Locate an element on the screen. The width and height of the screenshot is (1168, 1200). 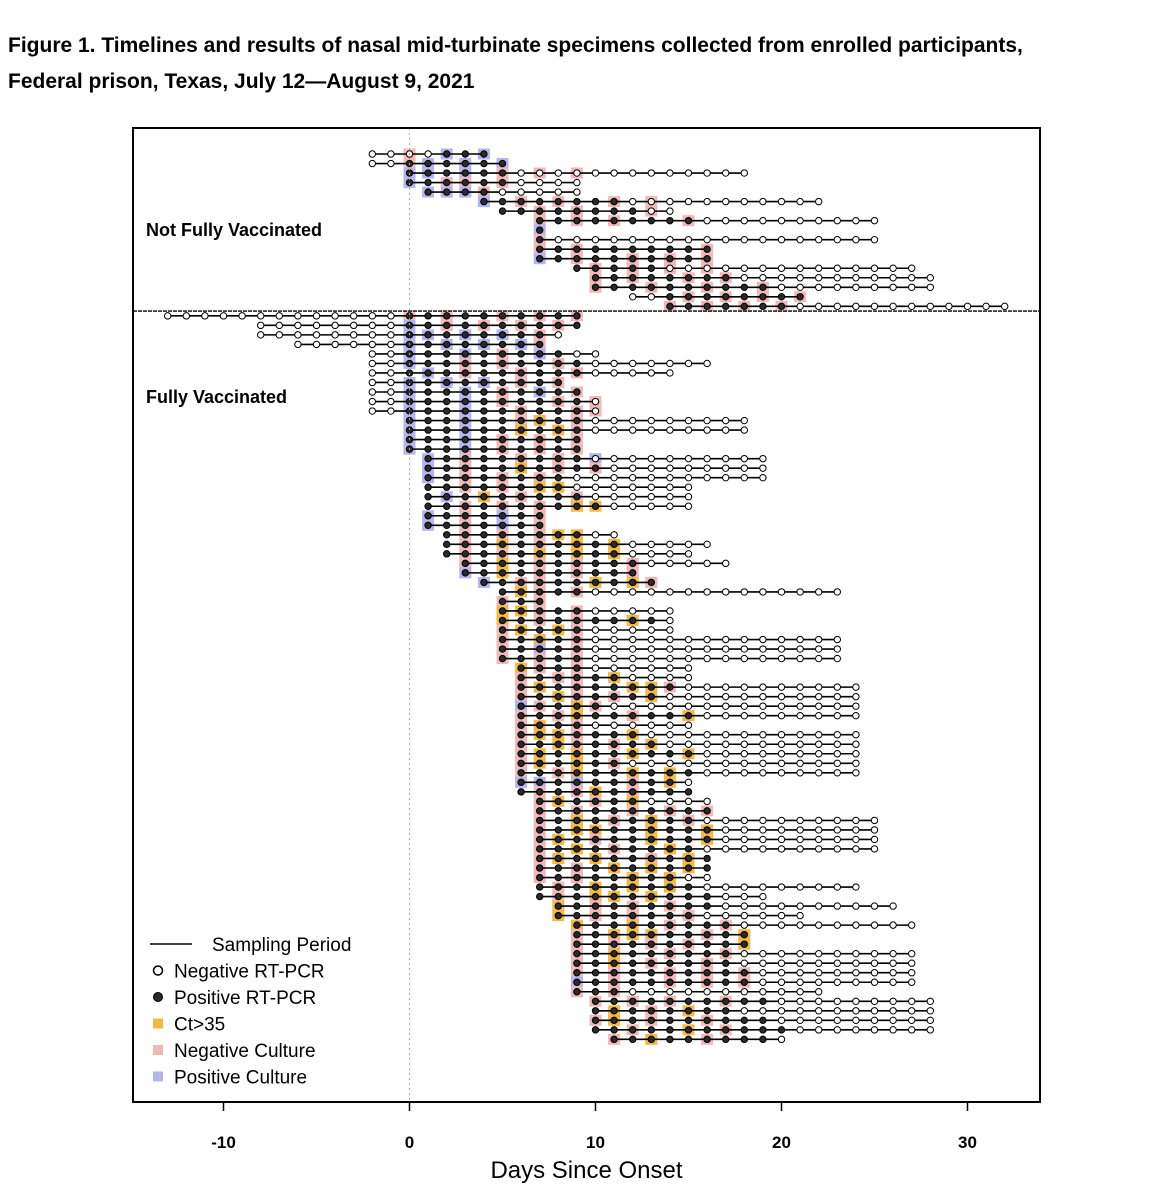
x-tick-label: 30 is located at coordinates (967, 1142).